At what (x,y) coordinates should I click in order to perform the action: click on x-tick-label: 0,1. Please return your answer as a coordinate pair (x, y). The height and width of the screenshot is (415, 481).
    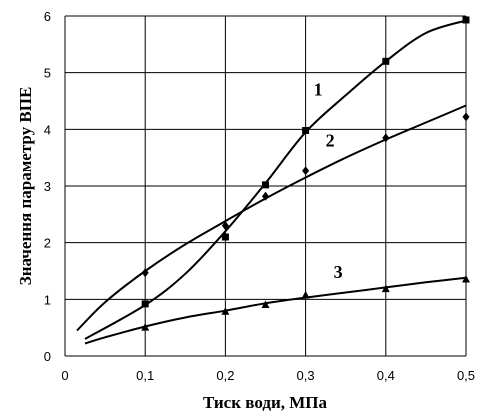
    Looking at the image, I should click on (145, 375).